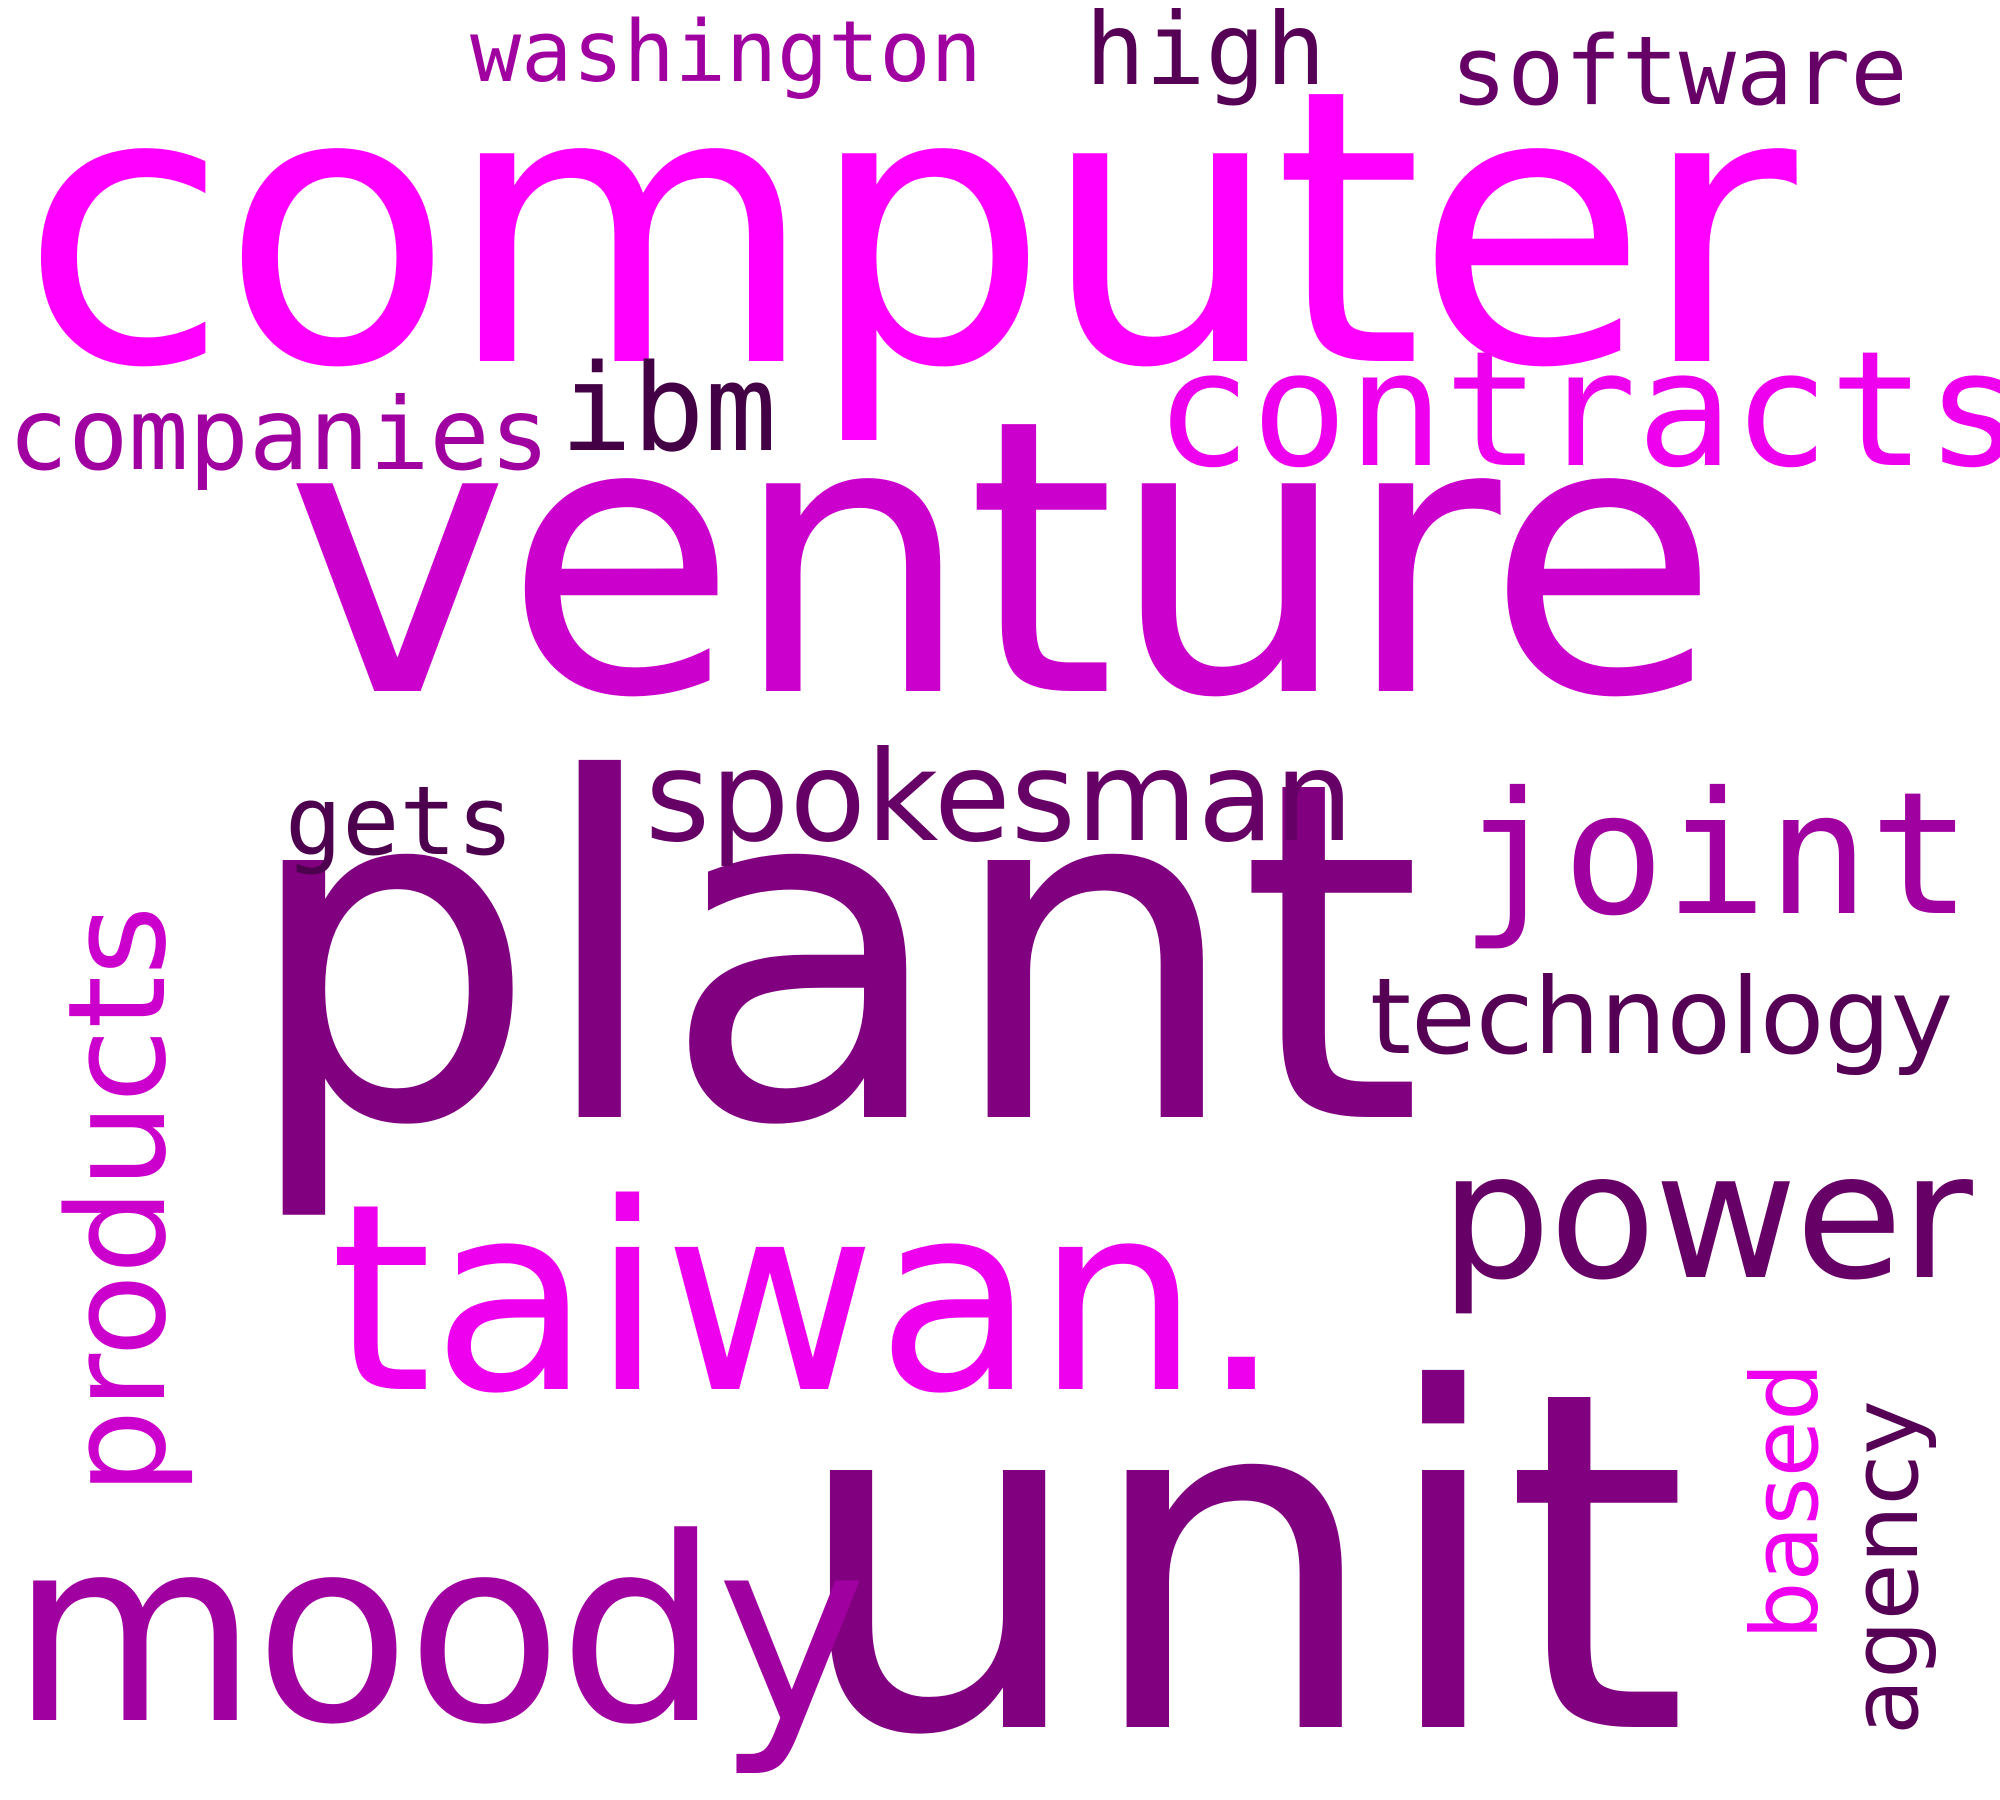 Image resolution: width=2000 pixels, height=1800 pixels. I want to click on word-high: high, so click(1205, 54).